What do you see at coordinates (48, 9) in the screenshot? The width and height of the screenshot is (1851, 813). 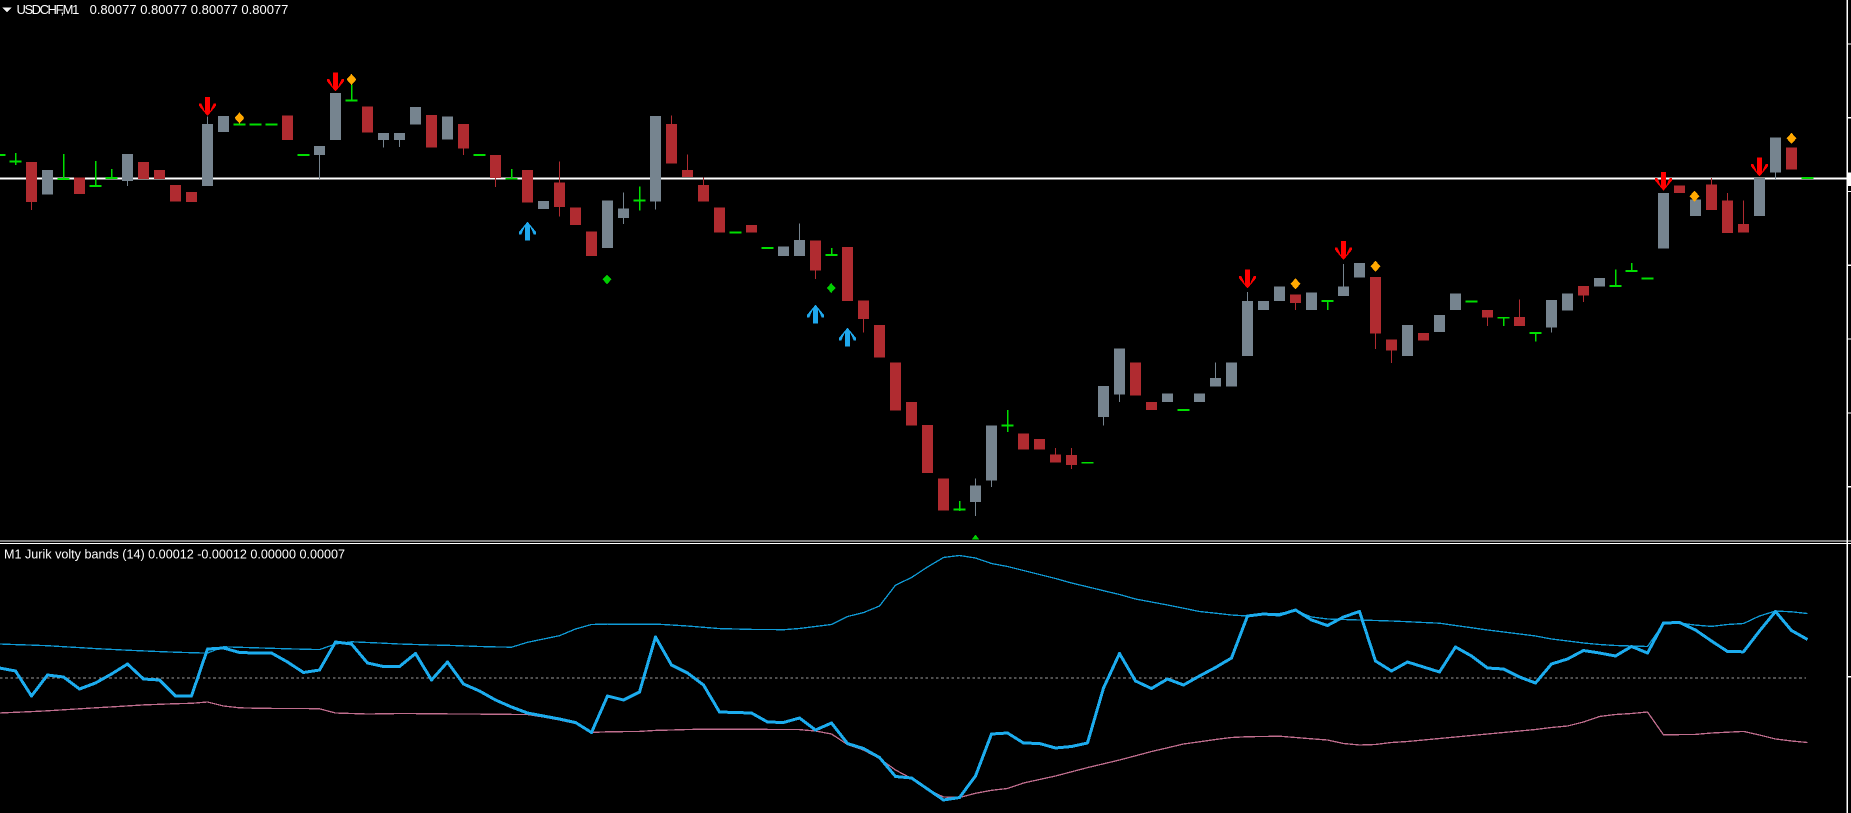 I see `svg-text: USDCHF,M1` at bounding box center [48, 9].